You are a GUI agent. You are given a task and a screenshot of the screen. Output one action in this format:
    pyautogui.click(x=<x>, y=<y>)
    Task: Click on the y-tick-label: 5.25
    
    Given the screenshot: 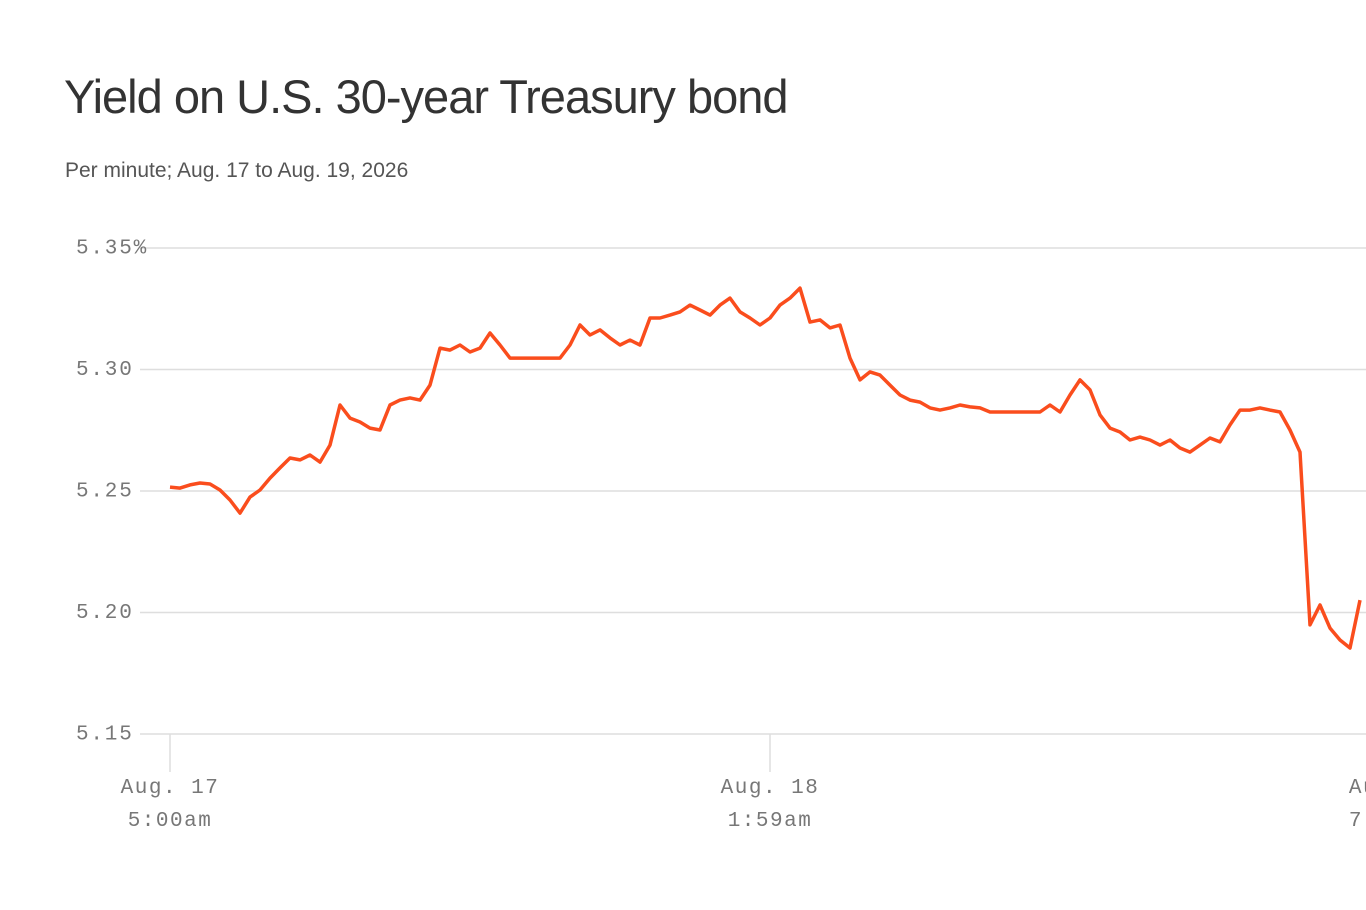 What is the action you would take?
    pyautogui.click(x=105, y=492)
    